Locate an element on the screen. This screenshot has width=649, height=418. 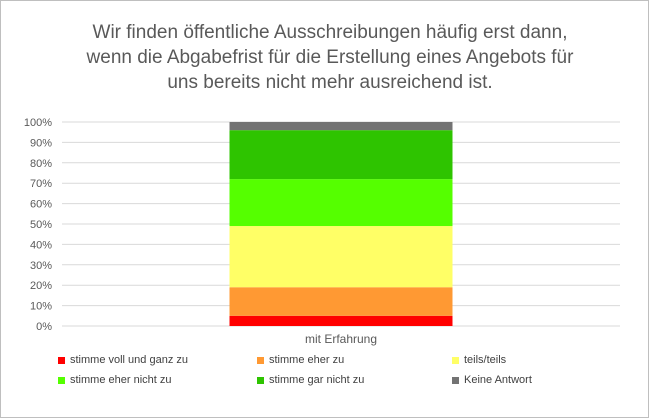
y-tick-label: 70% is located at coordinates (41, 184).